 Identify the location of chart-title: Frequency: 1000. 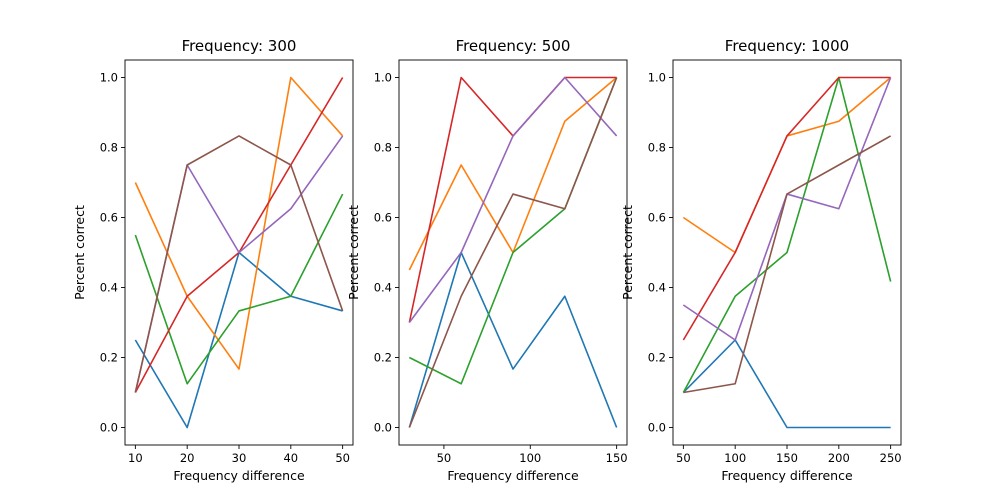
(787, 46).